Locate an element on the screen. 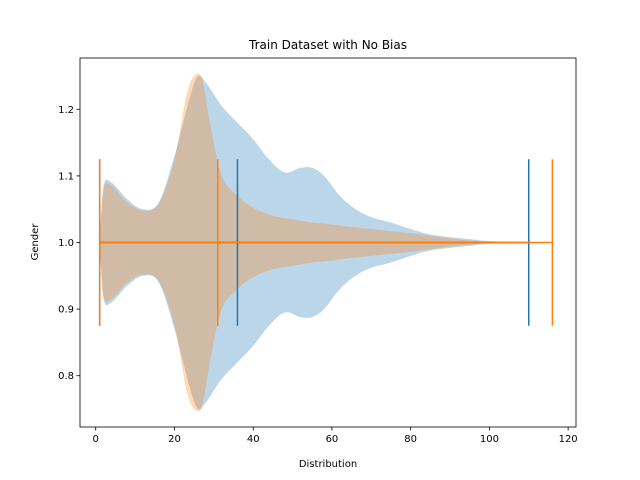 Image resolution: width=640 pixels, height=480 pixels. x-tick-label: 100 is located at coordinates (489, 439).